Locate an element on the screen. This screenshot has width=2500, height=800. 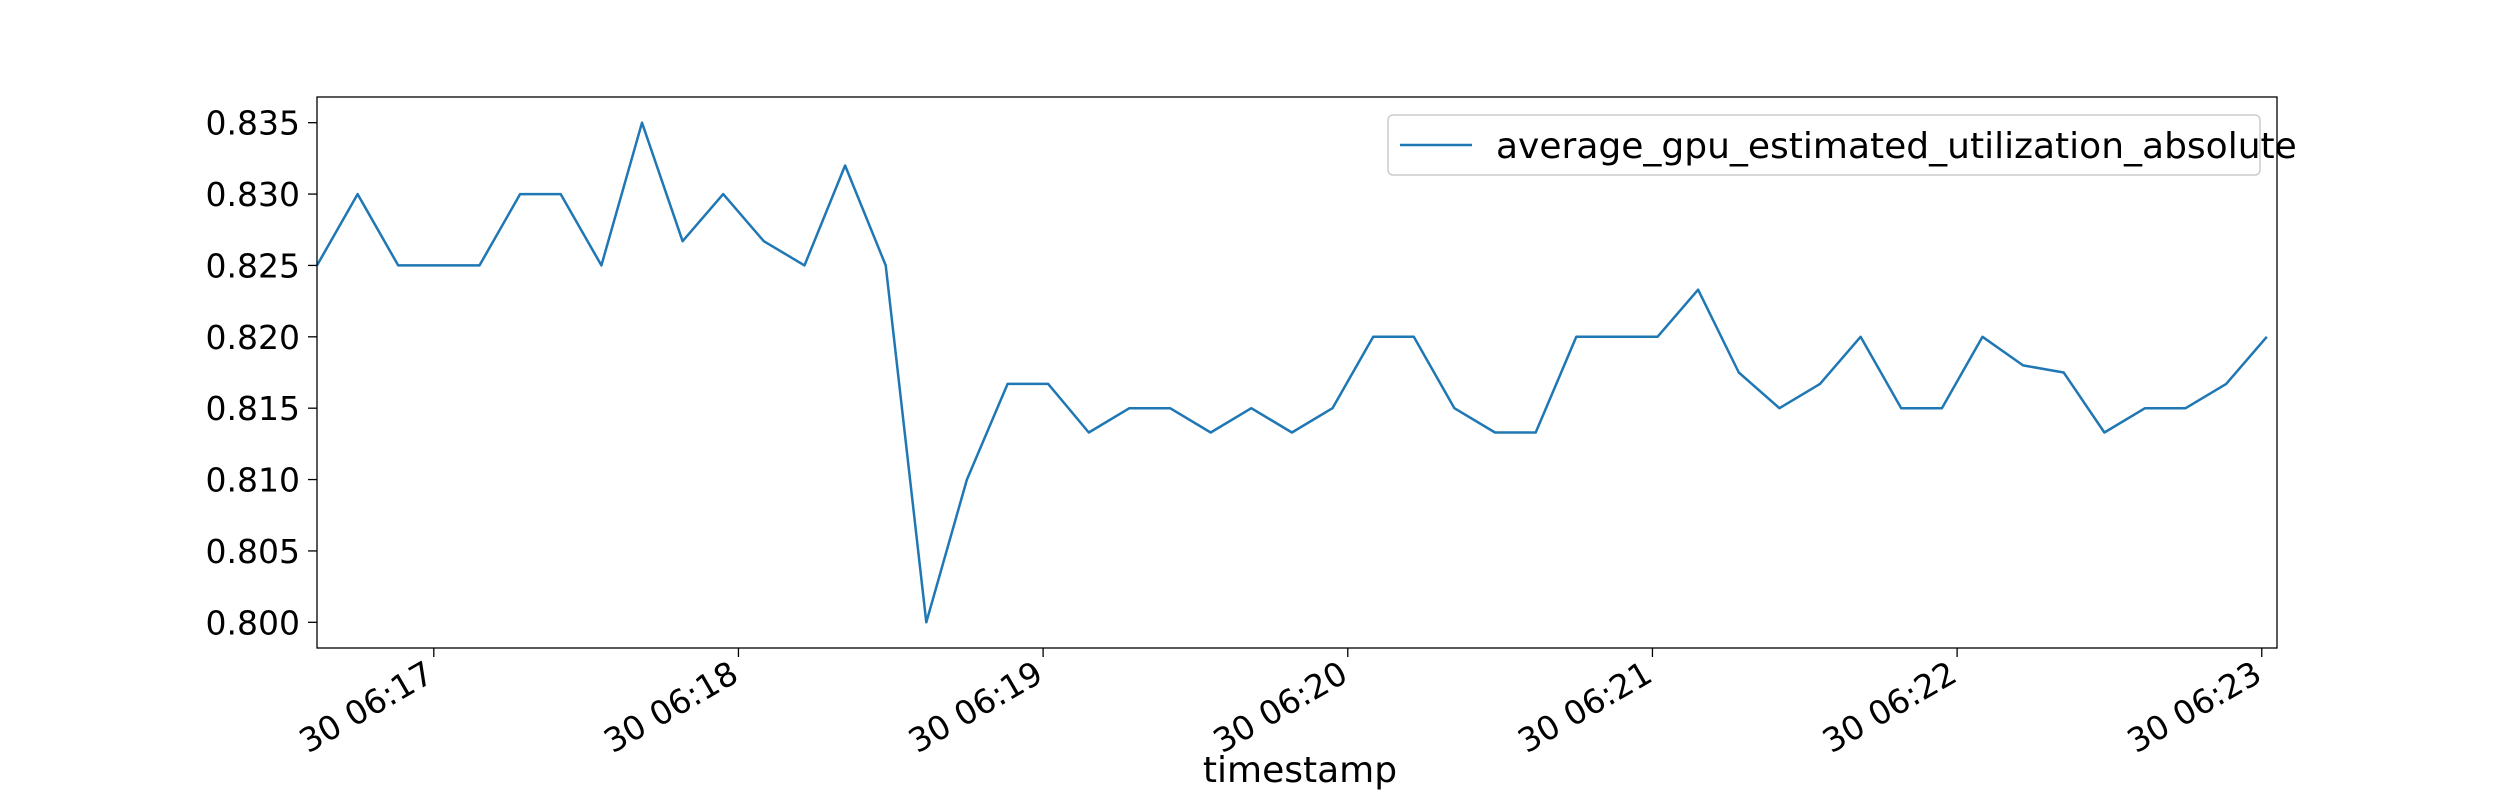
y-axis: 0.800 0.805 0.810 0.815 0.820 0.825 0.830 0.835 is located at coordinates (261, 373).